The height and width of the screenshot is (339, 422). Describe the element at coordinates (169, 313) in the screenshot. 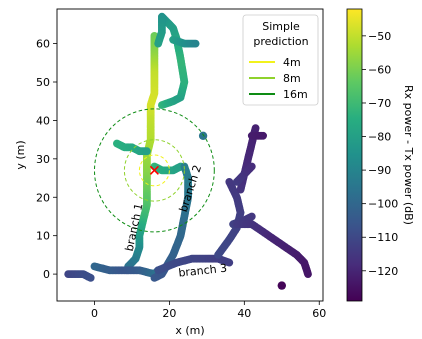

I see `x-tick-label: 20` at that location.